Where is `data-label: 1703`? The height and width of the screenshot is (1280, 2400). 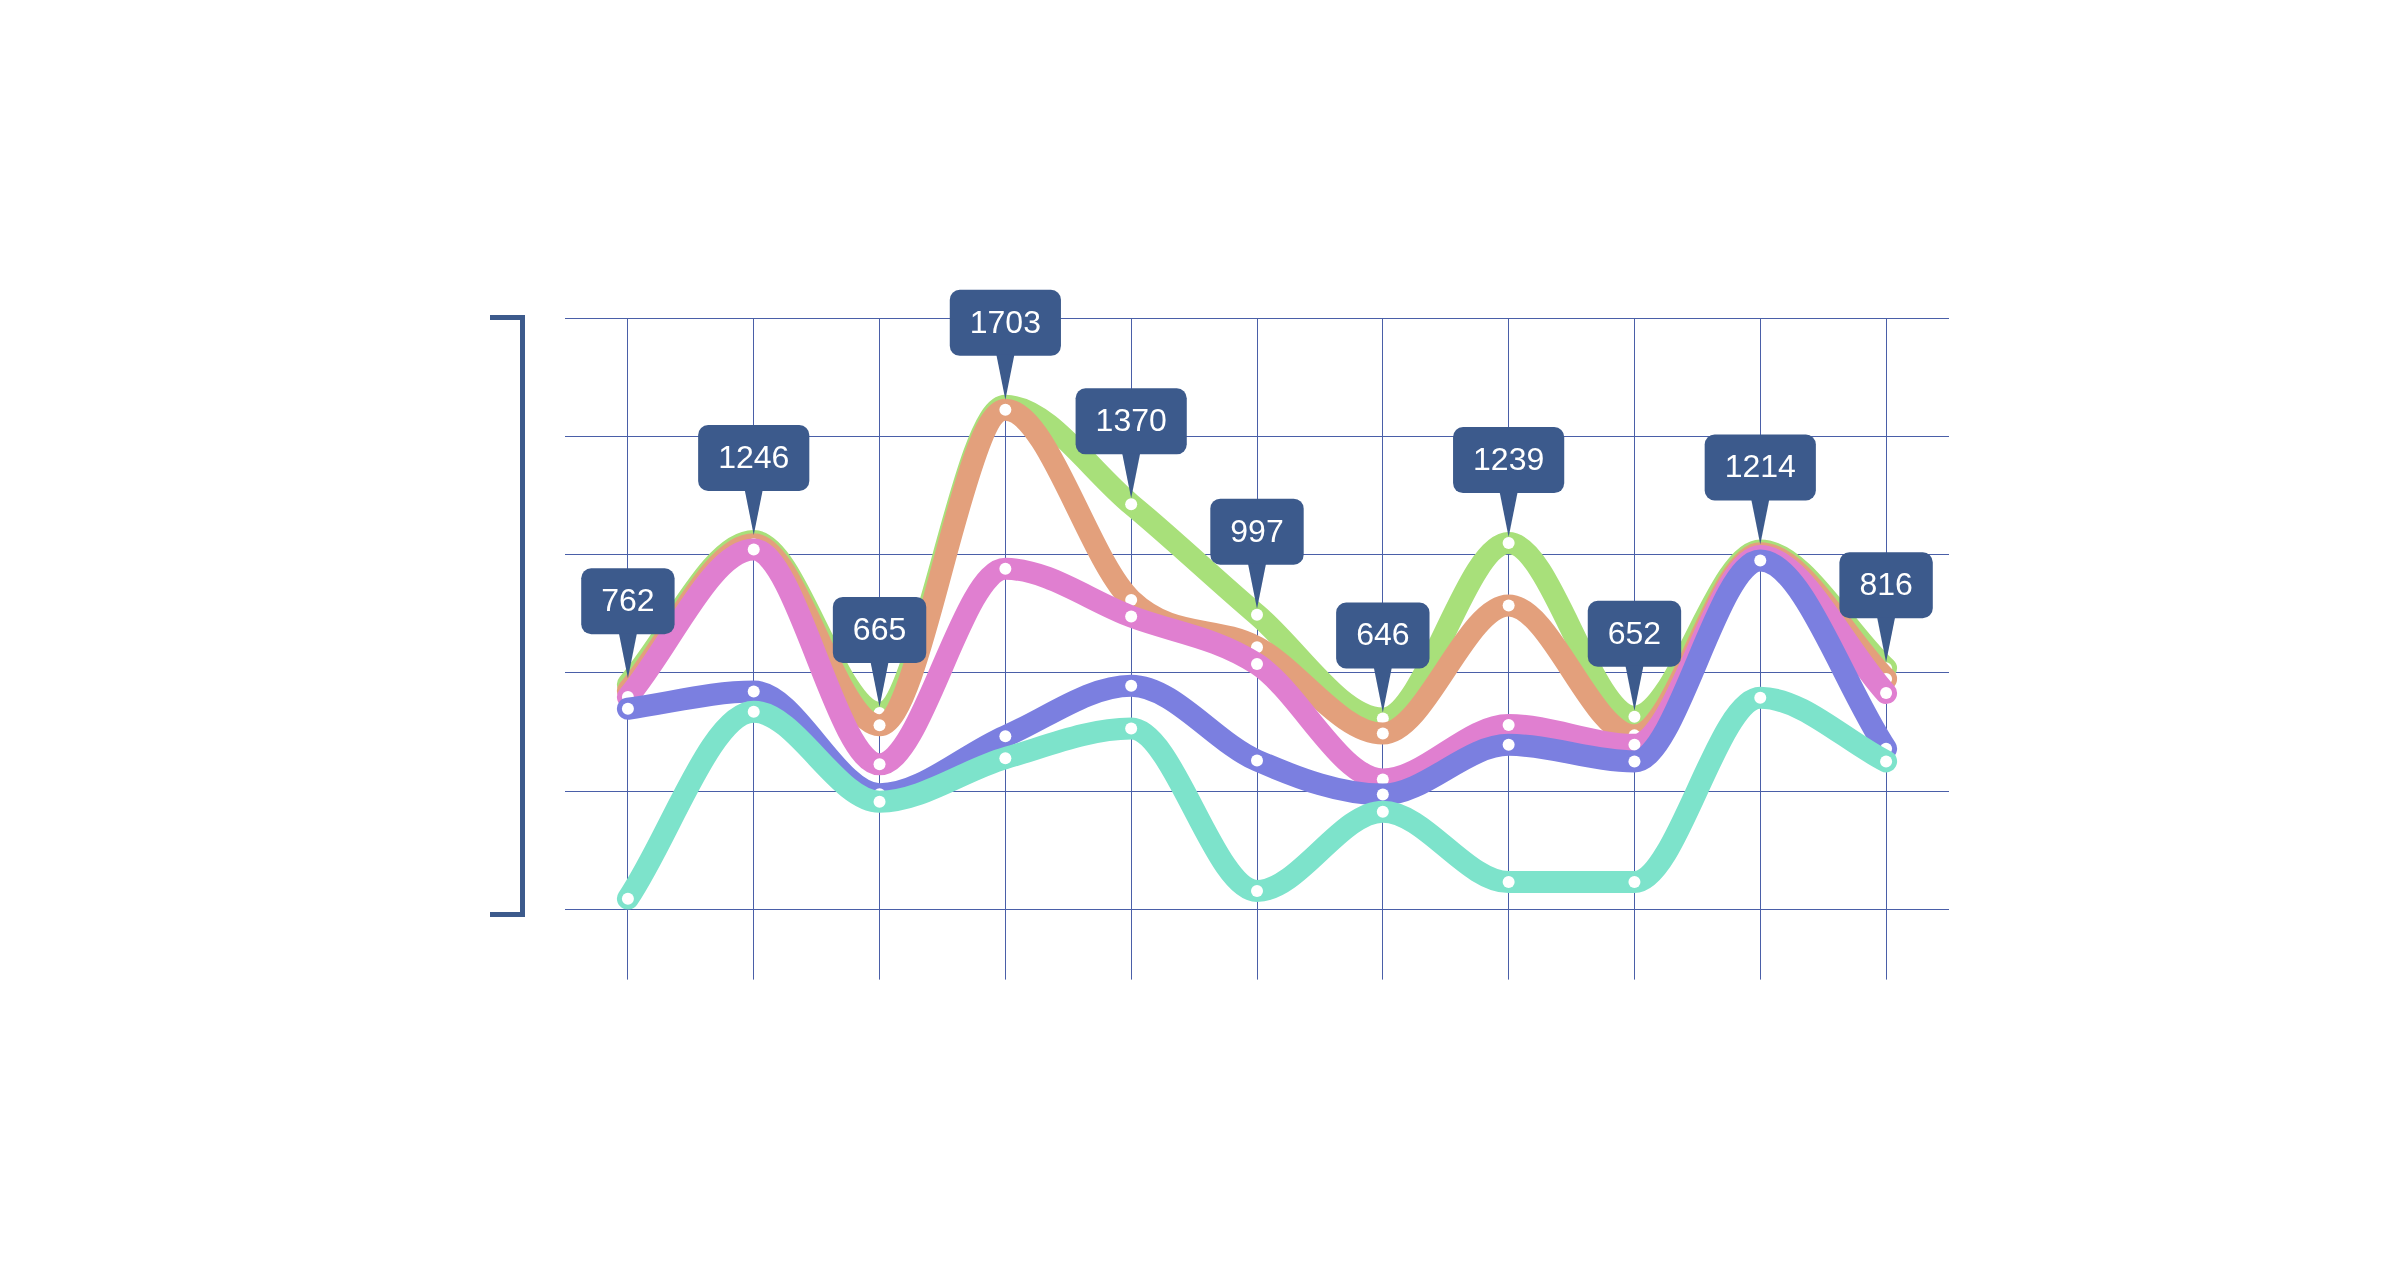 data-label: 1703 is located at coordinates (1005, 321).